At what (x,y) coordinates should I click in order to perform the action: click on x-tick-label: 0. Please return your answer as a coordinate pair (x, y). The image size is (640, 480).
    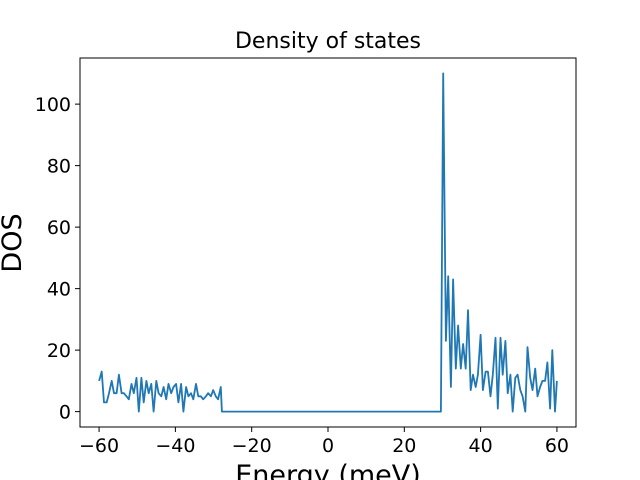
    Looking at the image, I should click on (328, 446).